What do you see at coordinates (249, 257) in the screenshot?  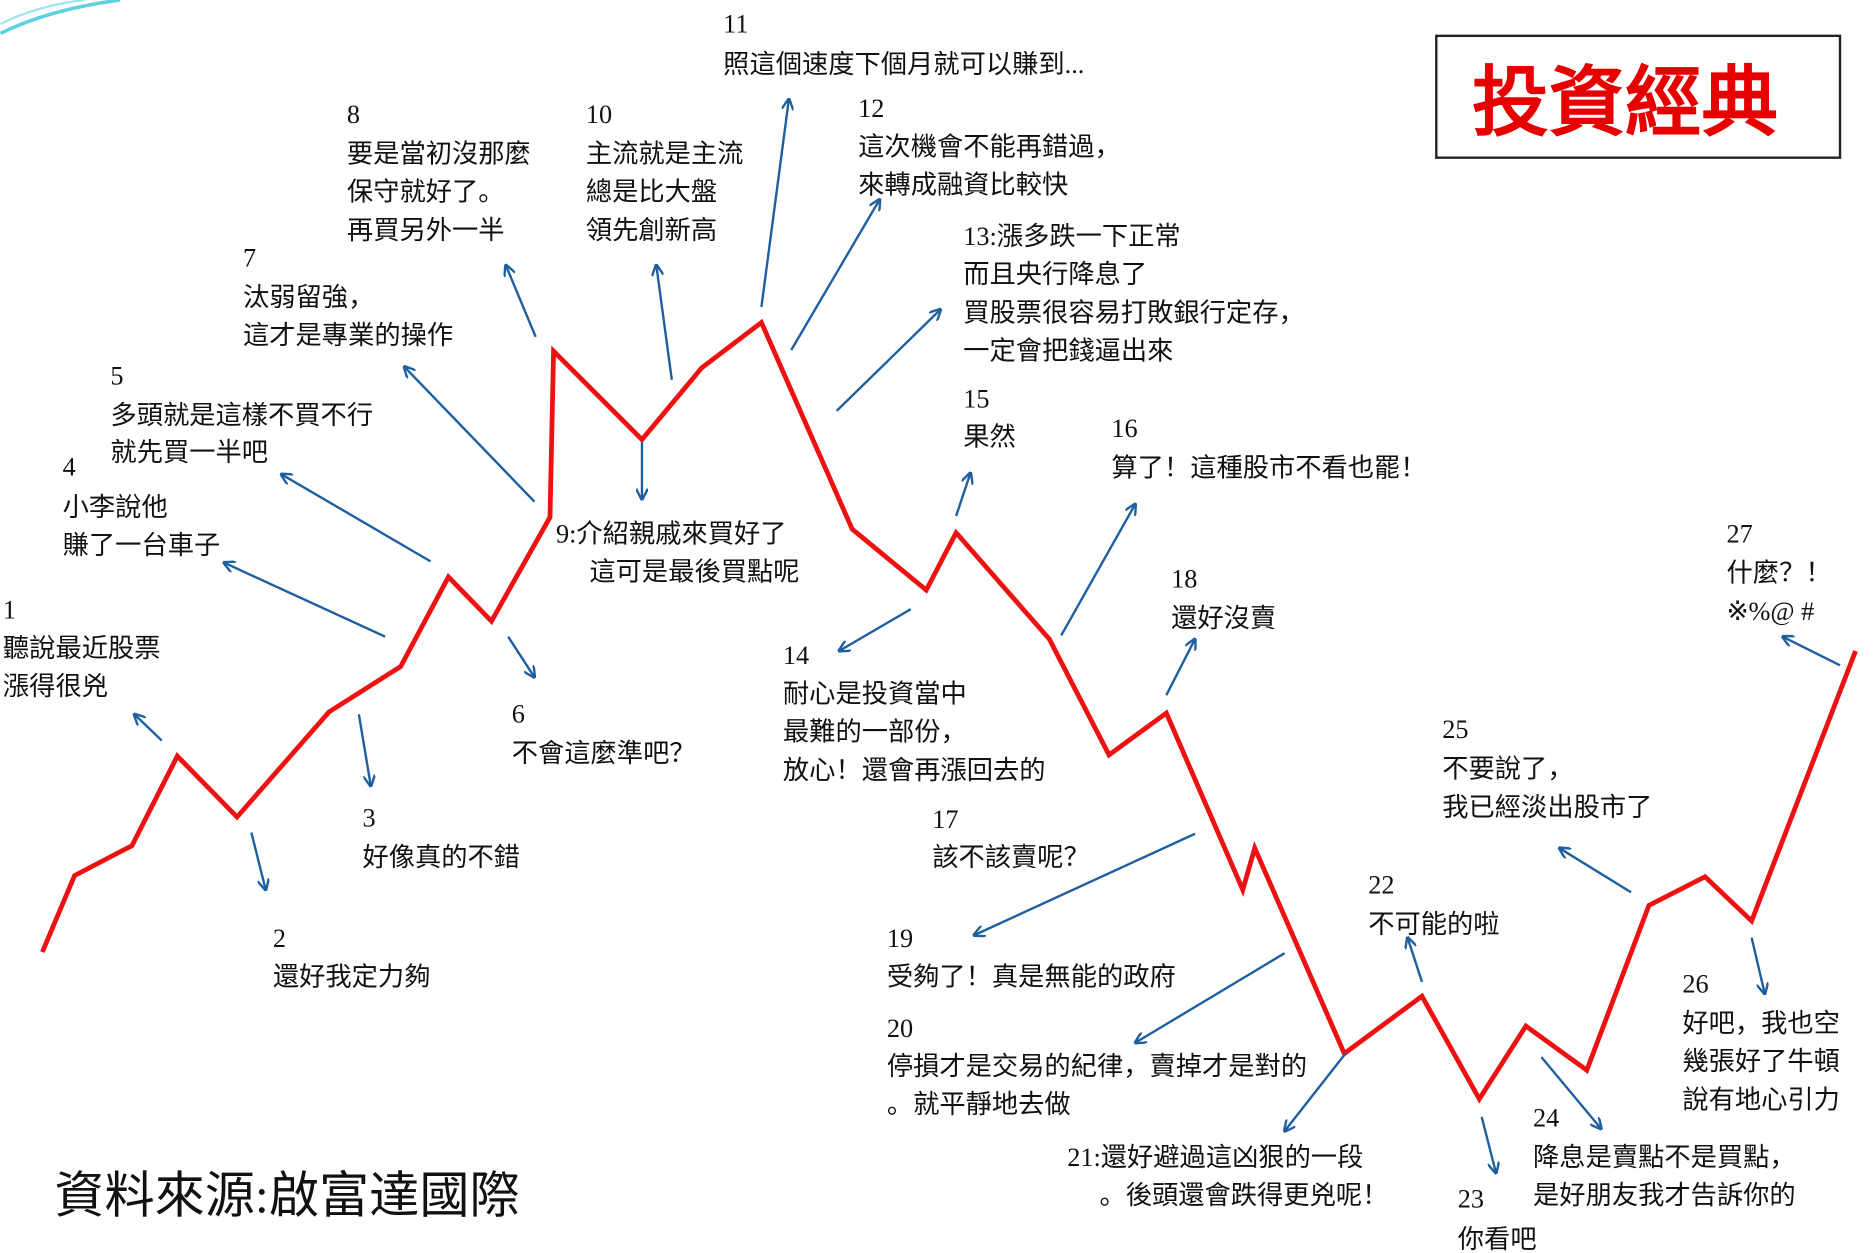 I see `note-number: 7` at bounding box center [249, 257].